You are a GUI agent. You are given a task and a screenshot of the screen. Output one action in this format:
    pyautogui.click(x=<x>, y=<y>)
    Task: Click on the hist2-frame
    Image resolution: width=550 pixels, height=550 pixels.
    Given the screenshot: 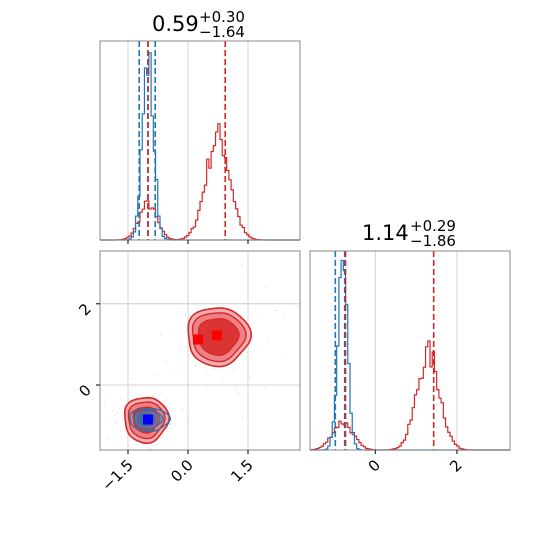 What is the action you would take?
    pyautogui.click(x=410, y=350)
    